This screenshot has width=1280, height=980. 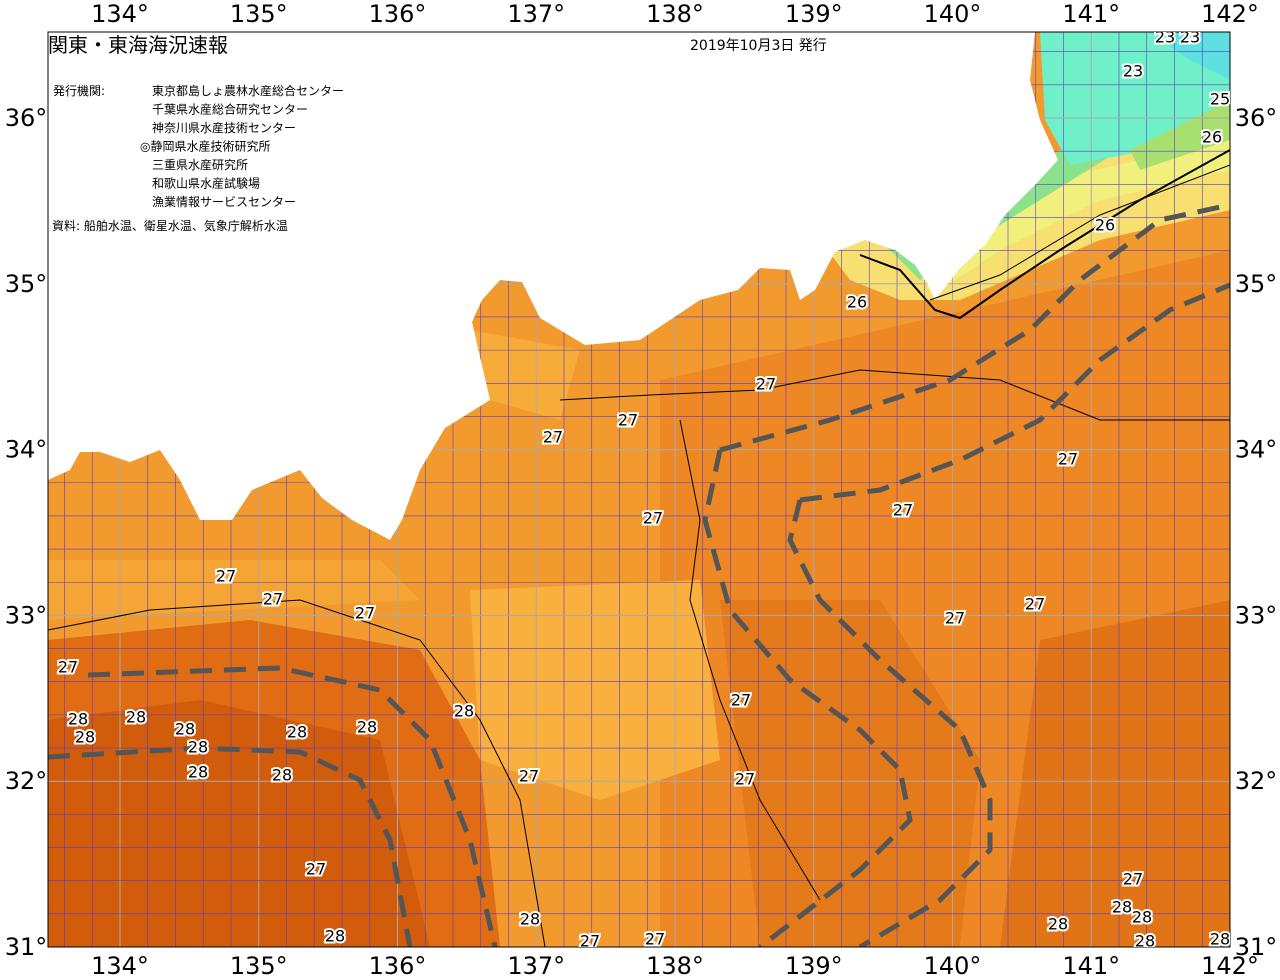 What do you see at coordinates (138, 45) in the screenshot?
I see `title: 関東・東海海況速報` at bounding box center [138, 45].